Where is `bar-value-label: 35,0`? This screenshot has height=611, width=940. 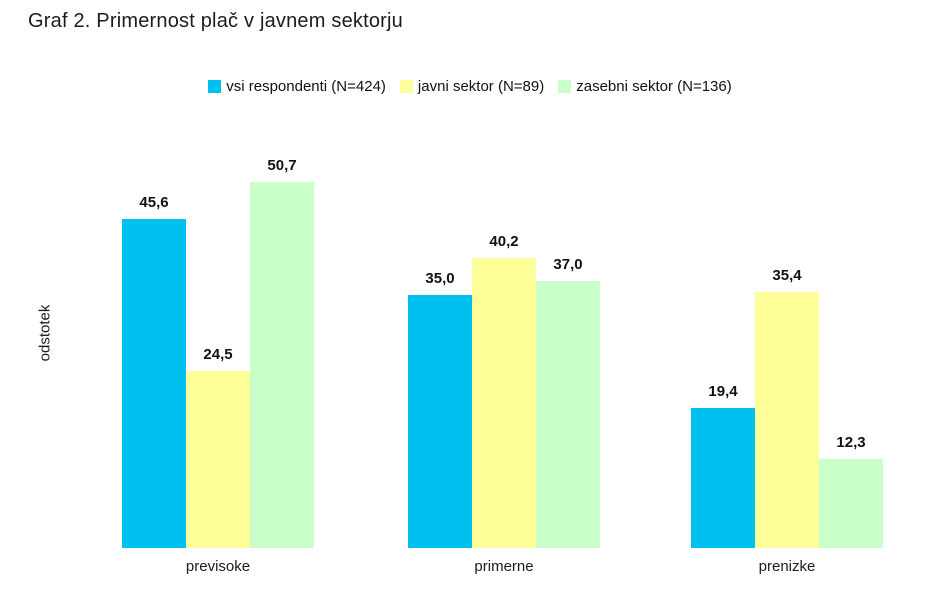
bar-value-label: 35,0 is located at coordinates (440, 278).